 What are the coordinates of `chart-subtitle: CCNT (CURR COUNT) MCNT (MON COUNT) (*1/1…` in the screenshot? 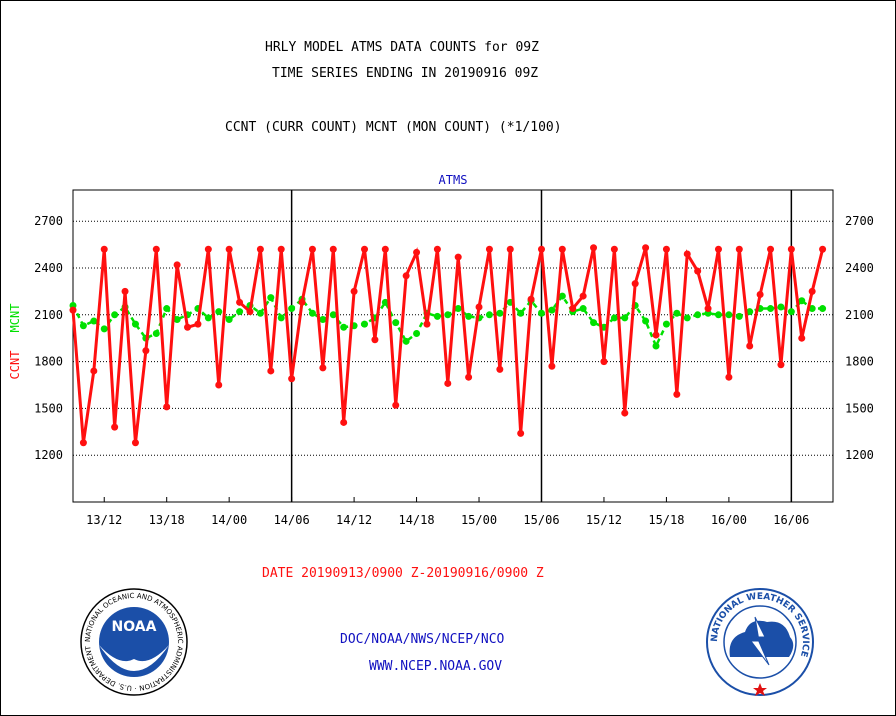 It's located at (393, 127).